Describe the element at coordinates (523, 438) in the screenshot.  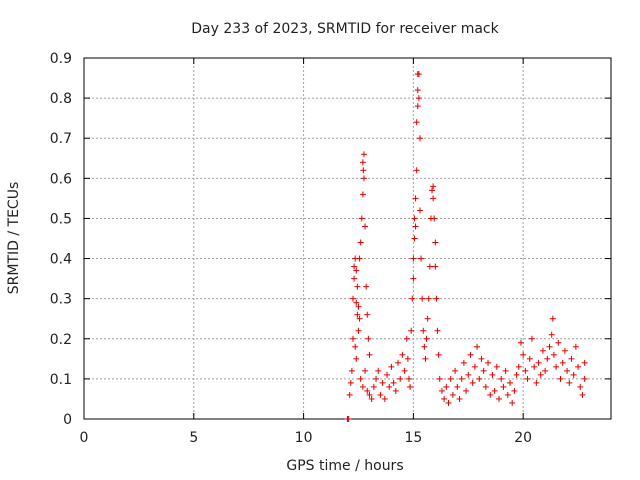
I see `x-tick-label: 20` at that location.